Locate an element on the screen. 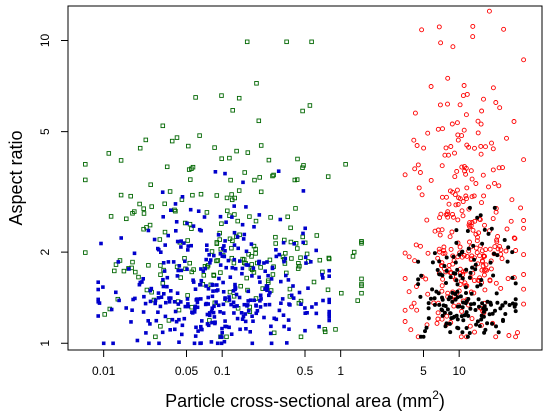 This screenshot has width=550, height=415. y-tick-label: 2 is located at coordinates (45, 251).